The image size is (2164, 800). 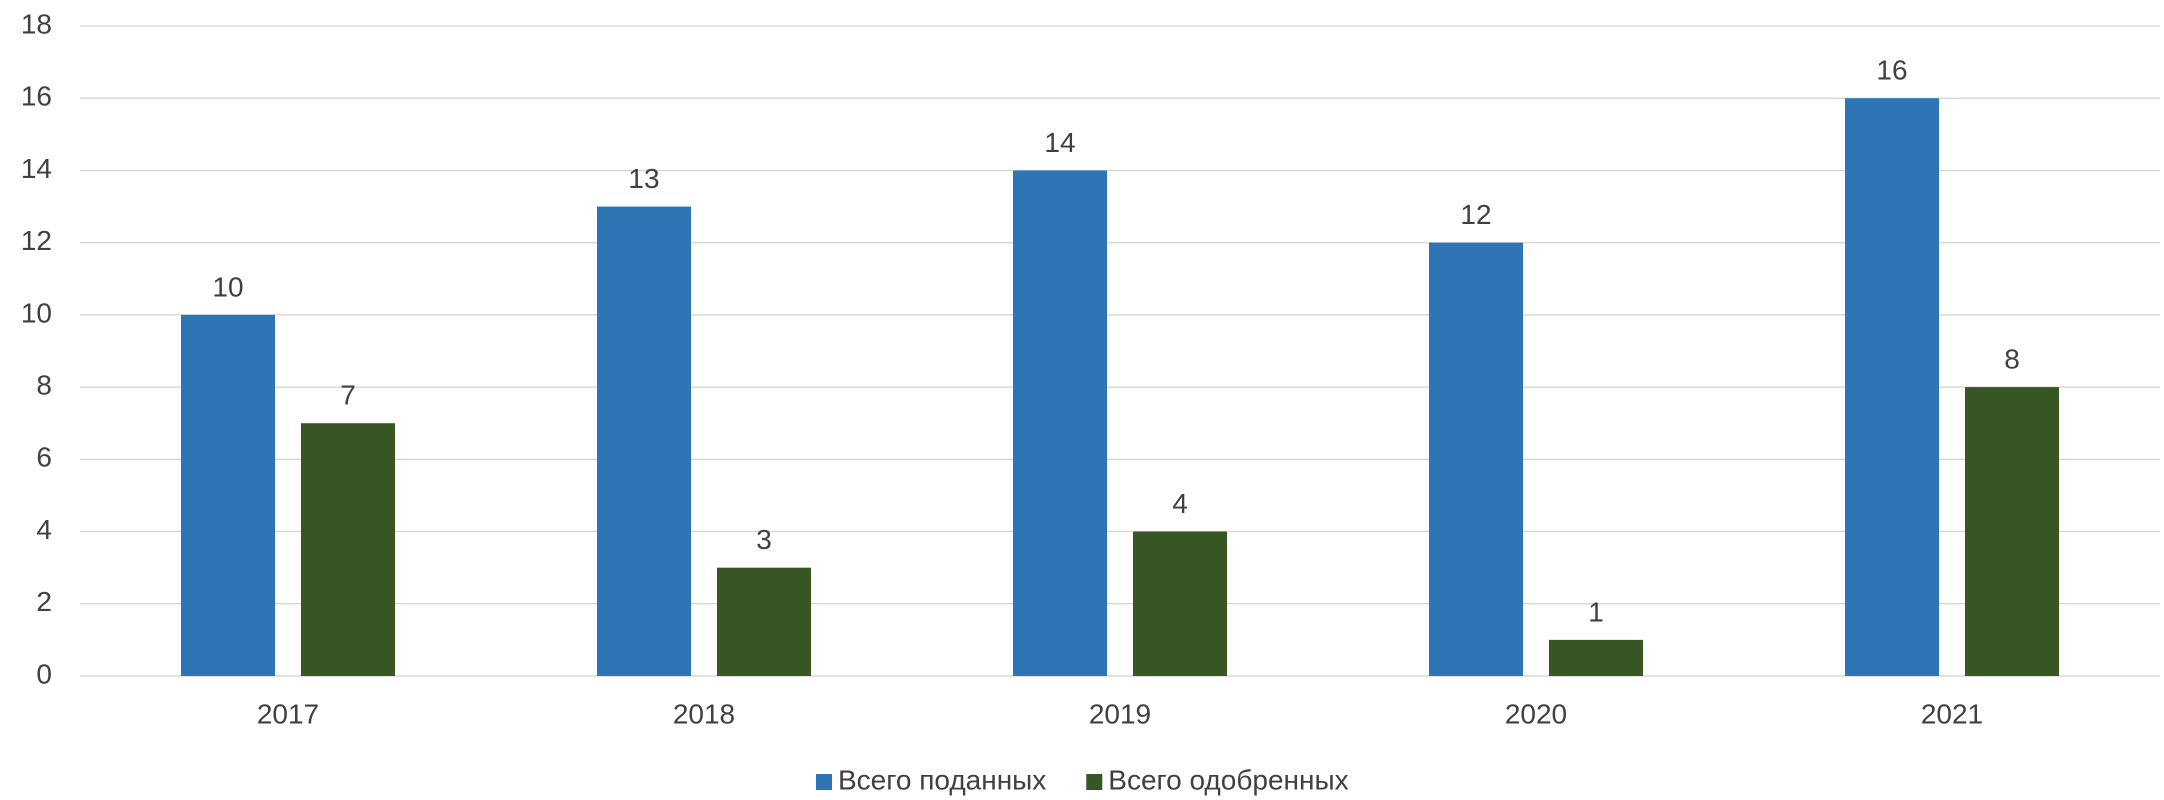 What do you see at coordinates (44, 529) in the screenshot?
I see `y-tick-label: 4` at bounding box center [44, 529].